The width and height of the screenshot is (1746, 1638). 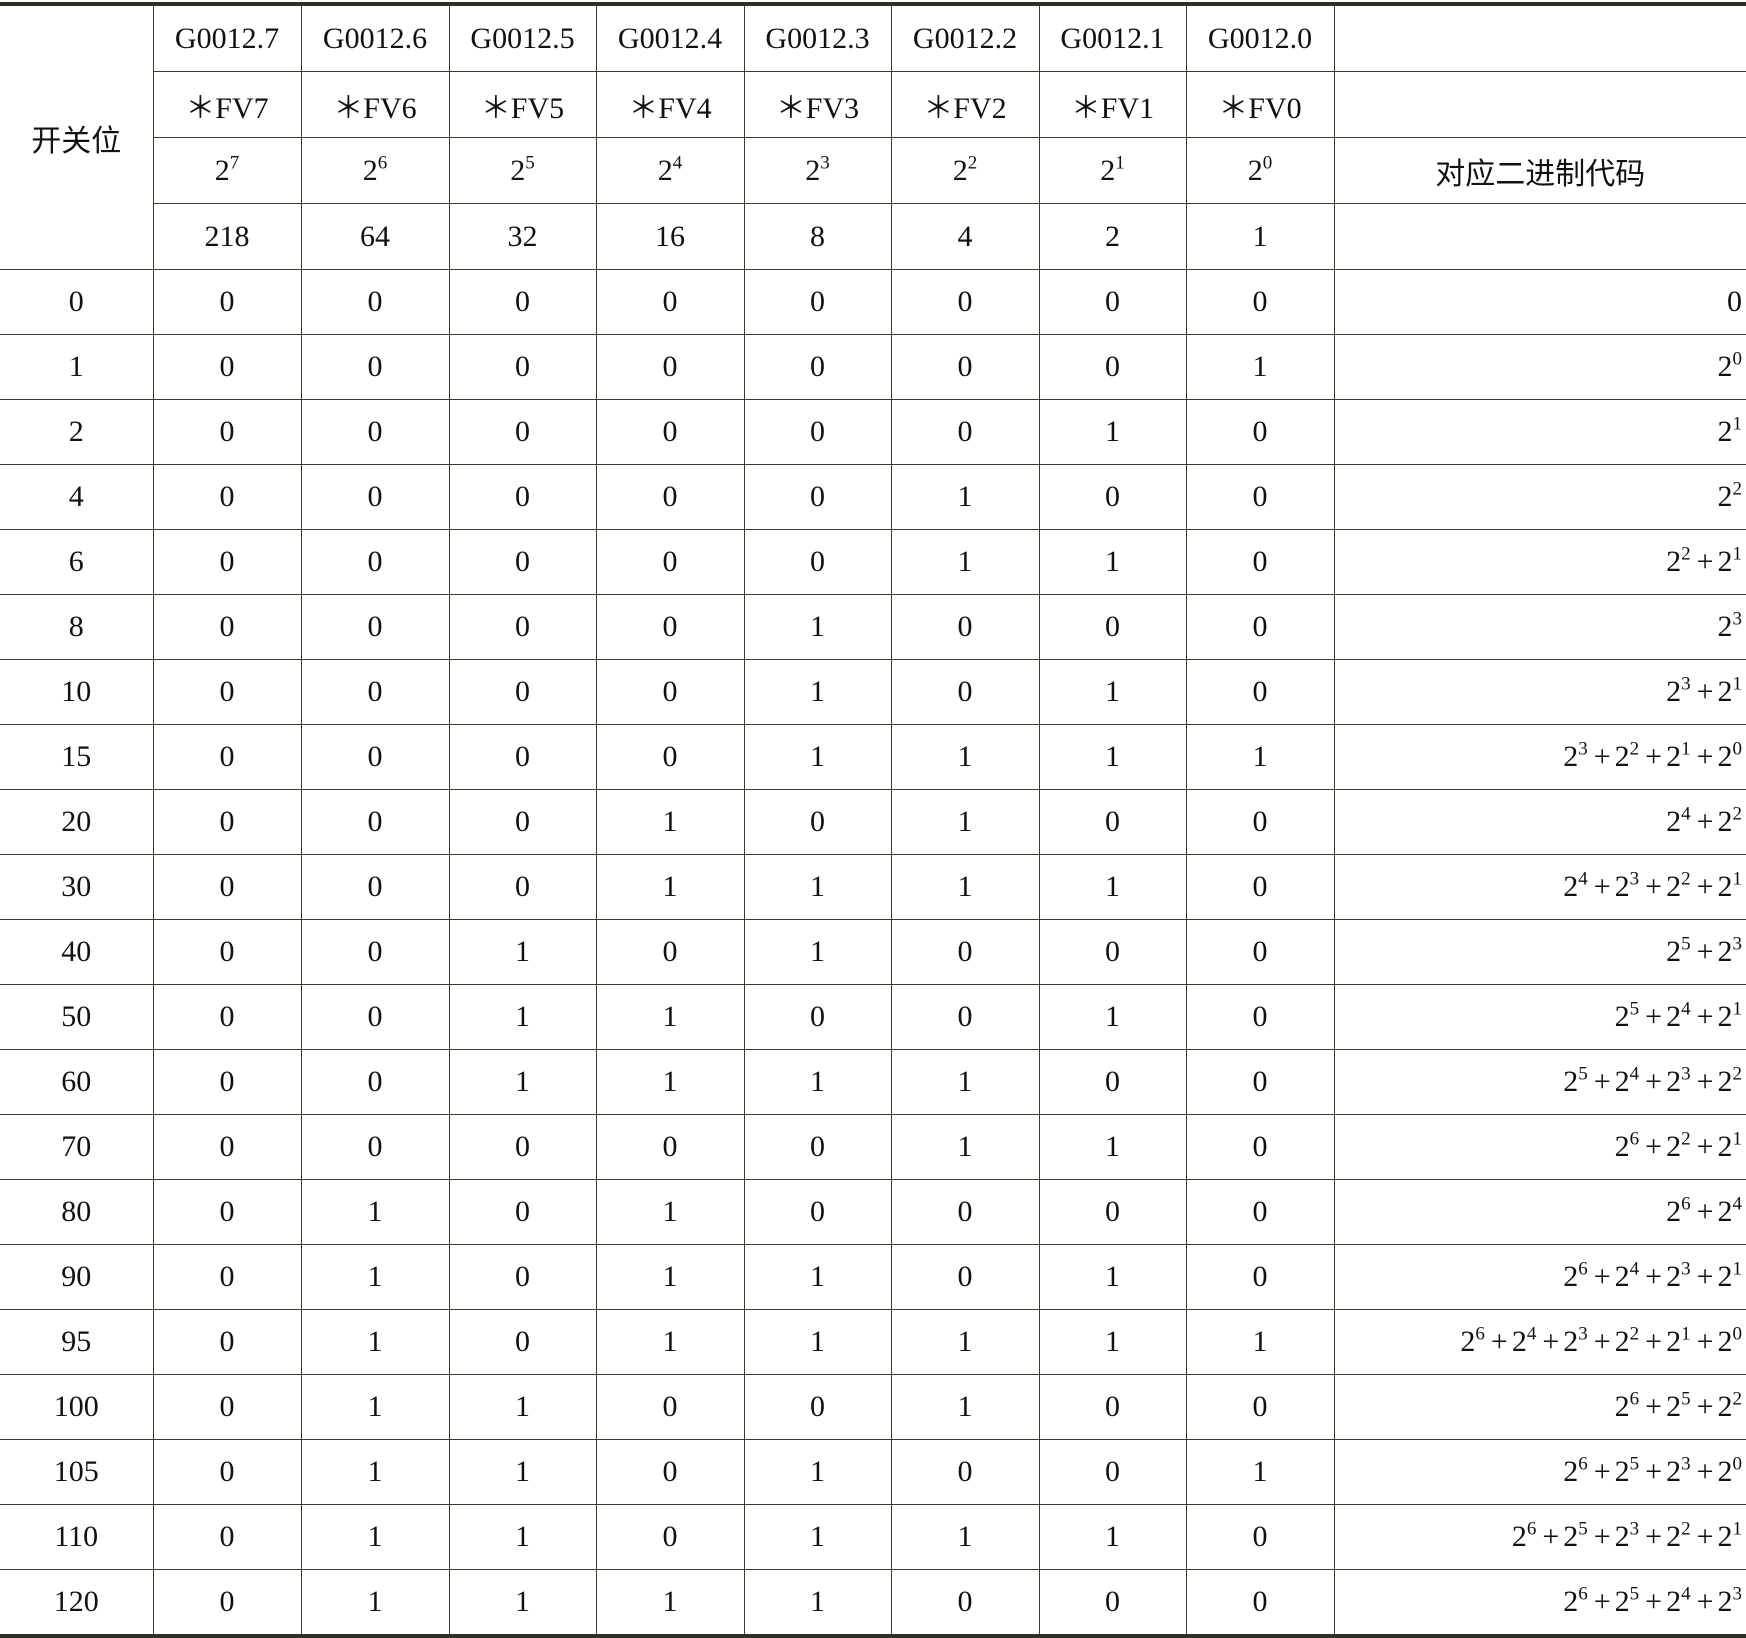 What do you see at coordinates (375, 236) in the screenshot?
I see `weight-header: 64` at bounding box center [375, 236].